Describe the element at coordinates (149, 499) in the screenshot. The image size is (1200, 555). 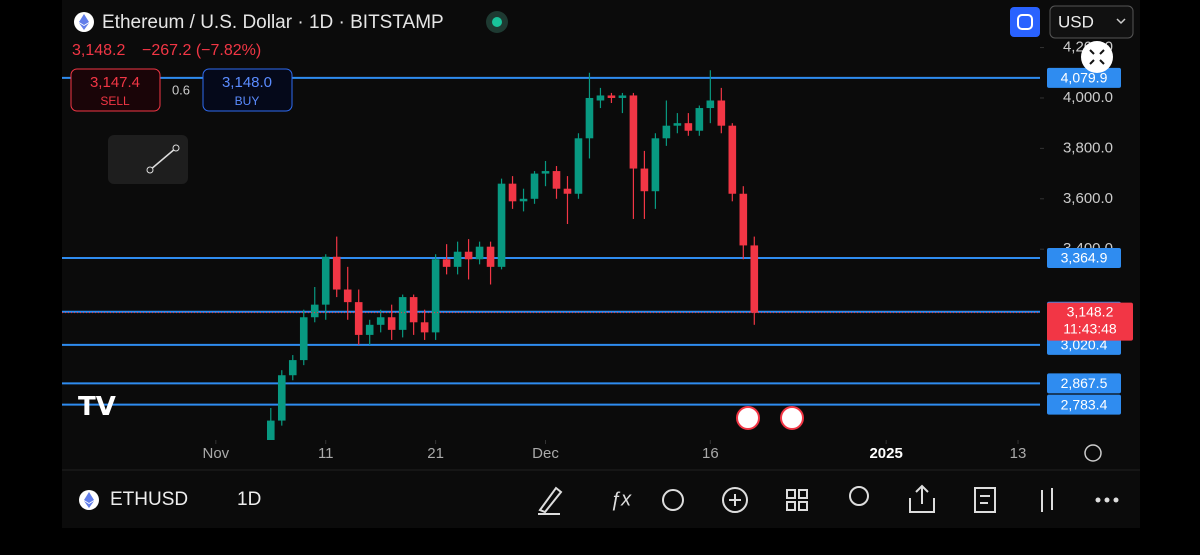
I see `toolbar-symbol: ETHUSD` at that location.